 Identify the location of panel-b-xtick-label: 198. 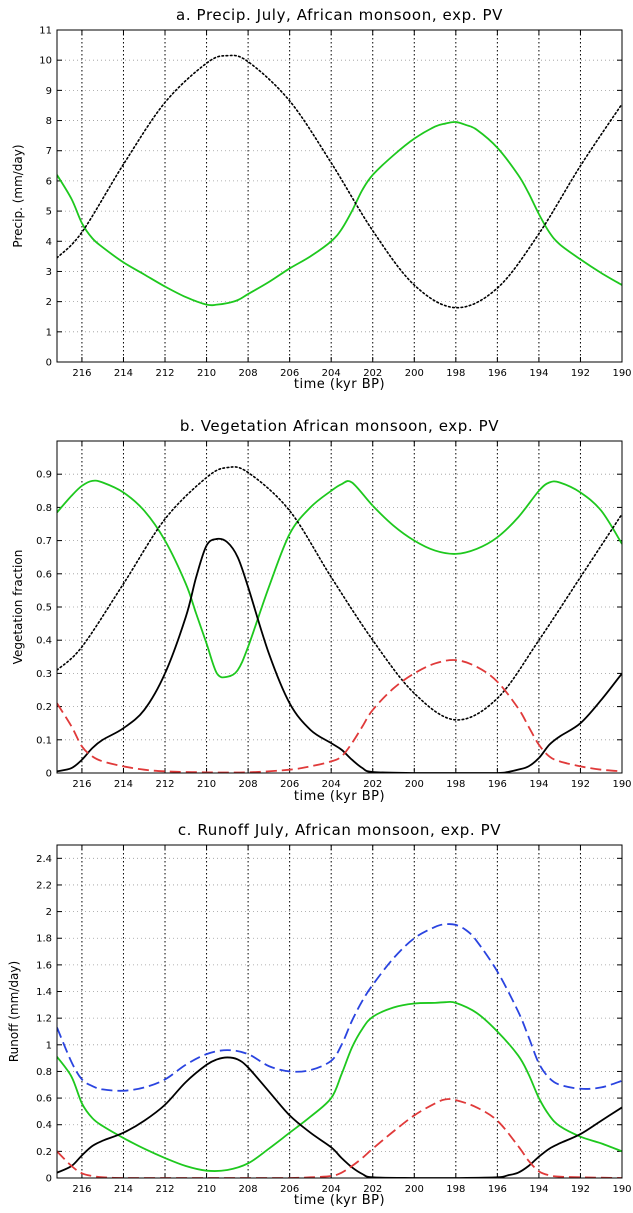
(455, 784).